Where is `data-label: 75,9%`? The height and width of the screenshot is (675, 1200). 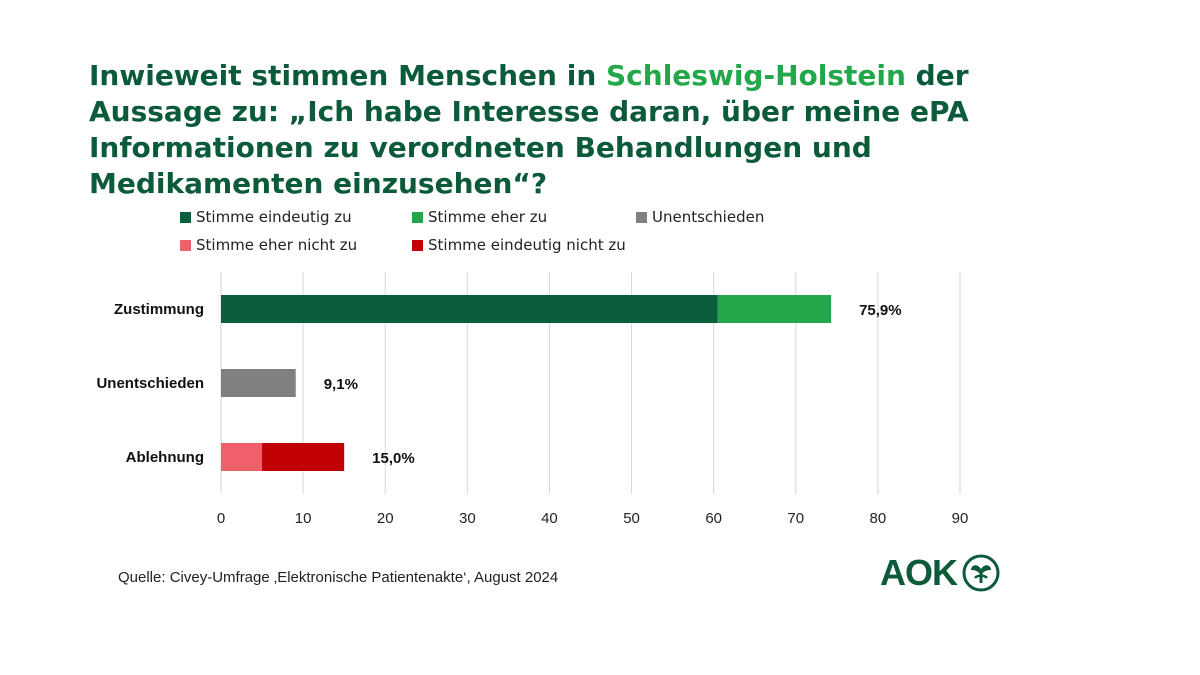 data-label: 75,9% is located at coordinates (880, 310).